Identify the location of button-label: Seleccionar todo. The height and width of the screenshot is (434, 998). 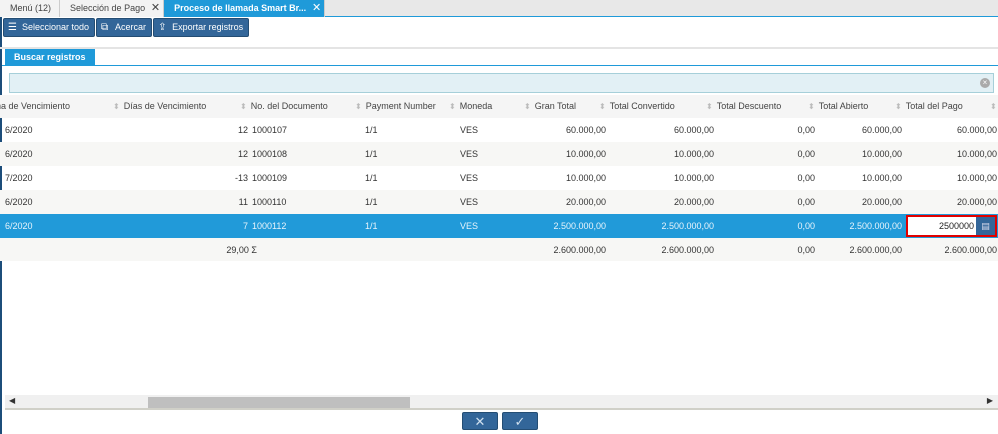
(56, 27).